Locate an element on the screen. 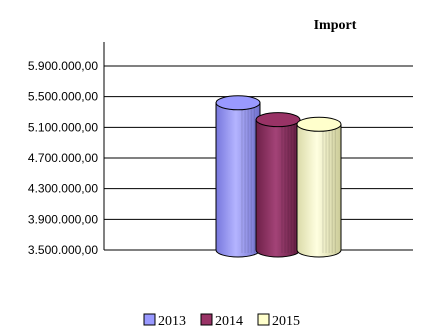 This screenshot has width=421, height=329. y-tick-label: 5.900.000,00 is located at coordinates (63, 66).